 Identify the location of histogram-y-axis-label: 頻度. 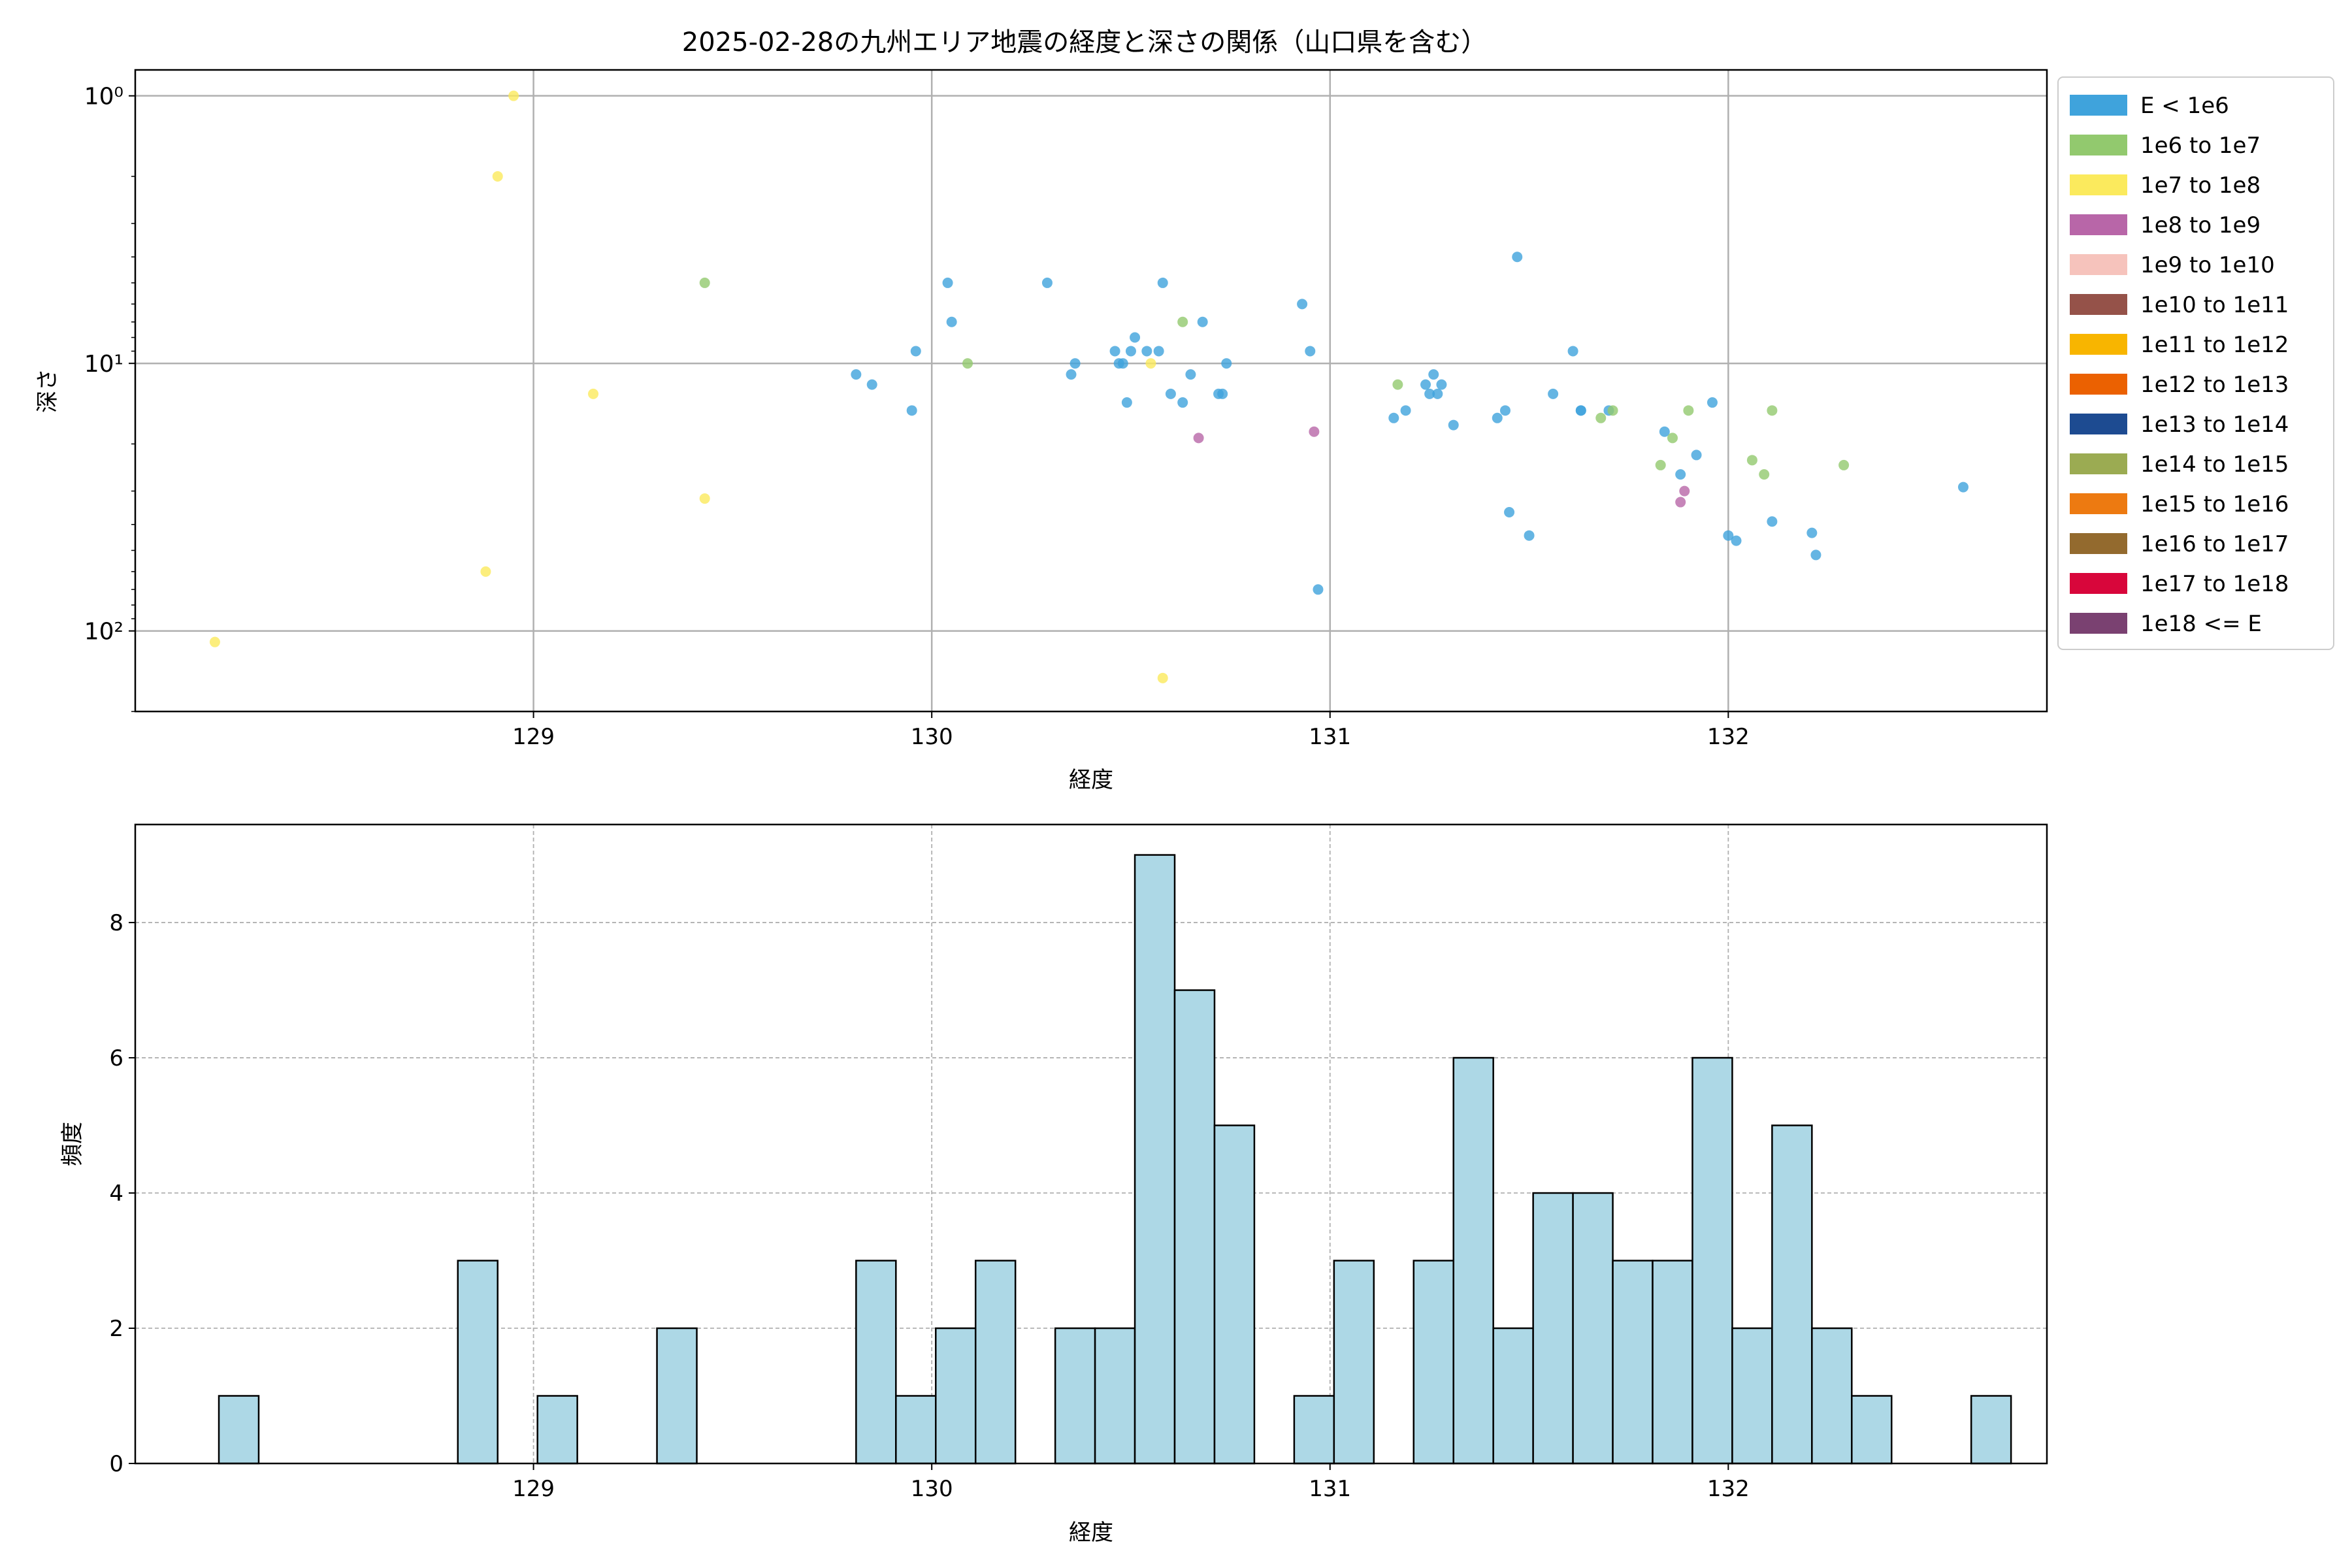
(72, 1144).